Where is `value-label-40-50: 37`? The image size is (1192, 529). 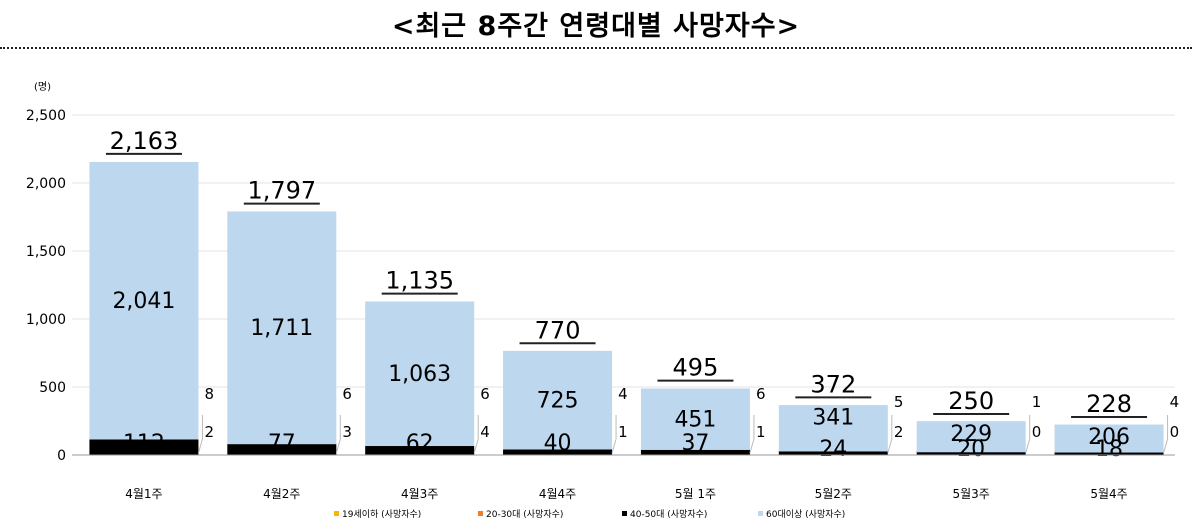 value-label-40-50: 37 is located at coordinates (695, 443).